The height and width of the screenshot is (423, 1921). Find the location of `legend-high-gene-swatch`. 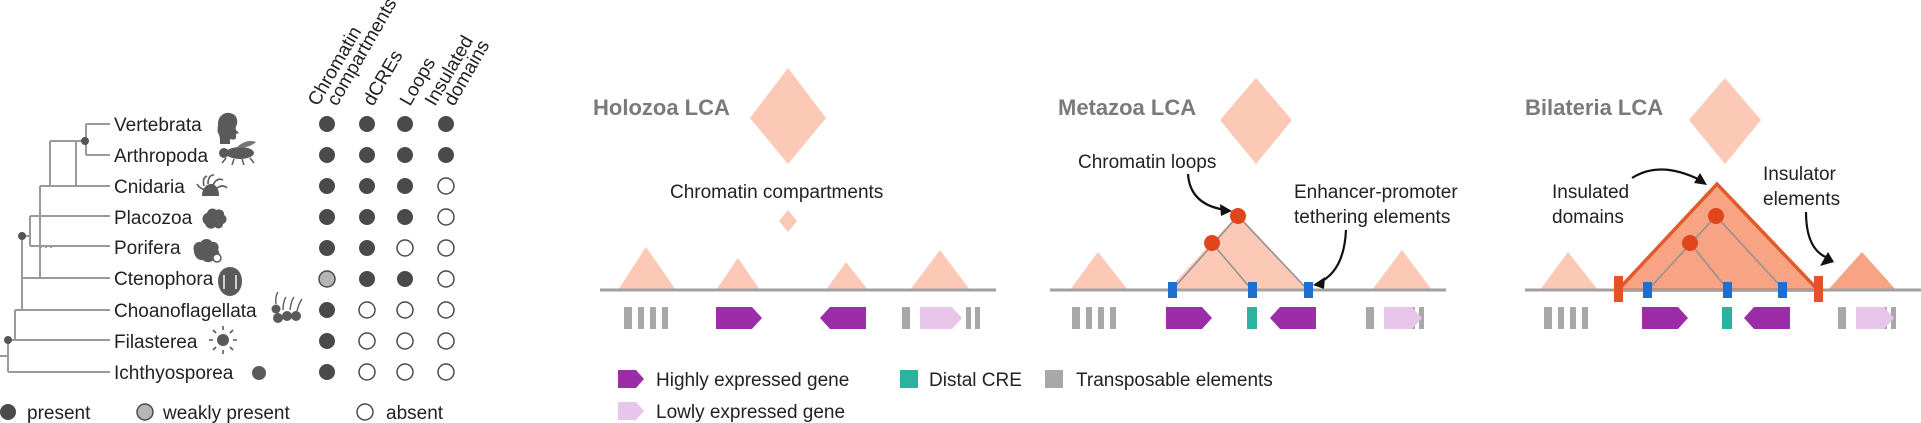

legend-high-gene-swatch is located at coordinates (631, 379).